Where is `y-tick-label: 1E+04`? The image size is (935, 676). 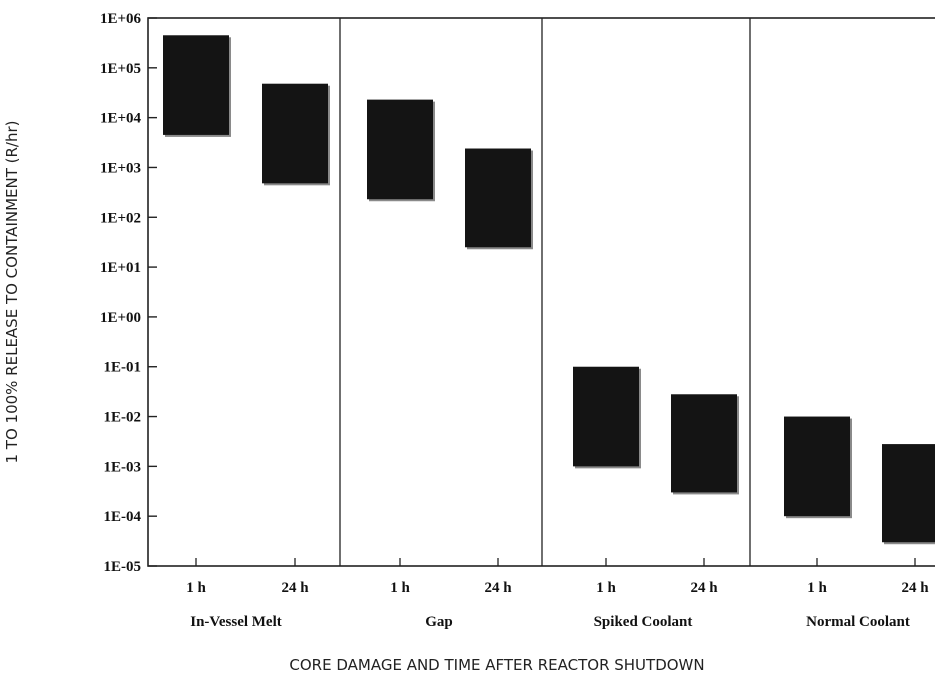
y-tick-label: 1E+04 is located at coordinates (121, 119).